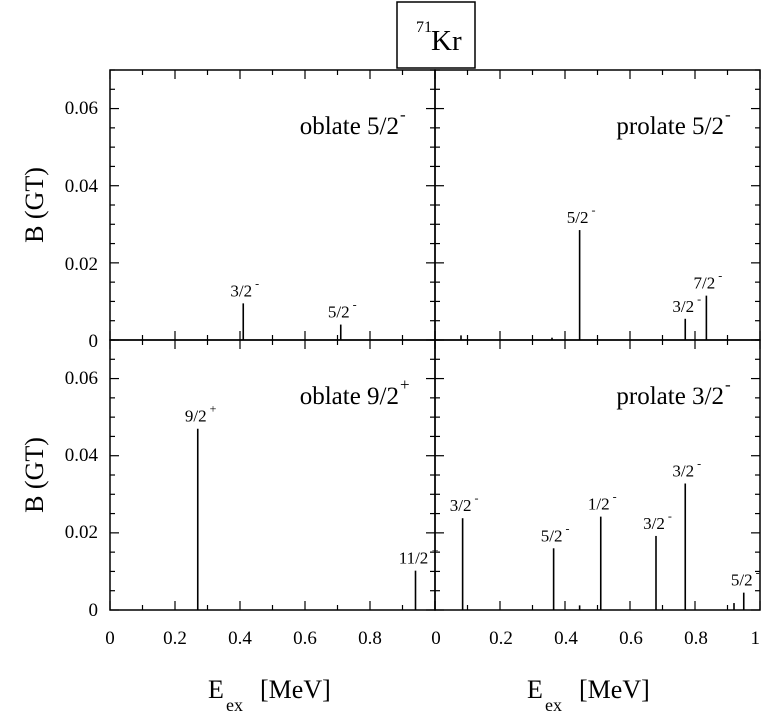 The height and width of the screenshot is (719, 765). What do you see at coordinates (349, 126) in the screenshot?
I see `panel-label-top-left: oblate 5/2` at bounding box center [349, 126].